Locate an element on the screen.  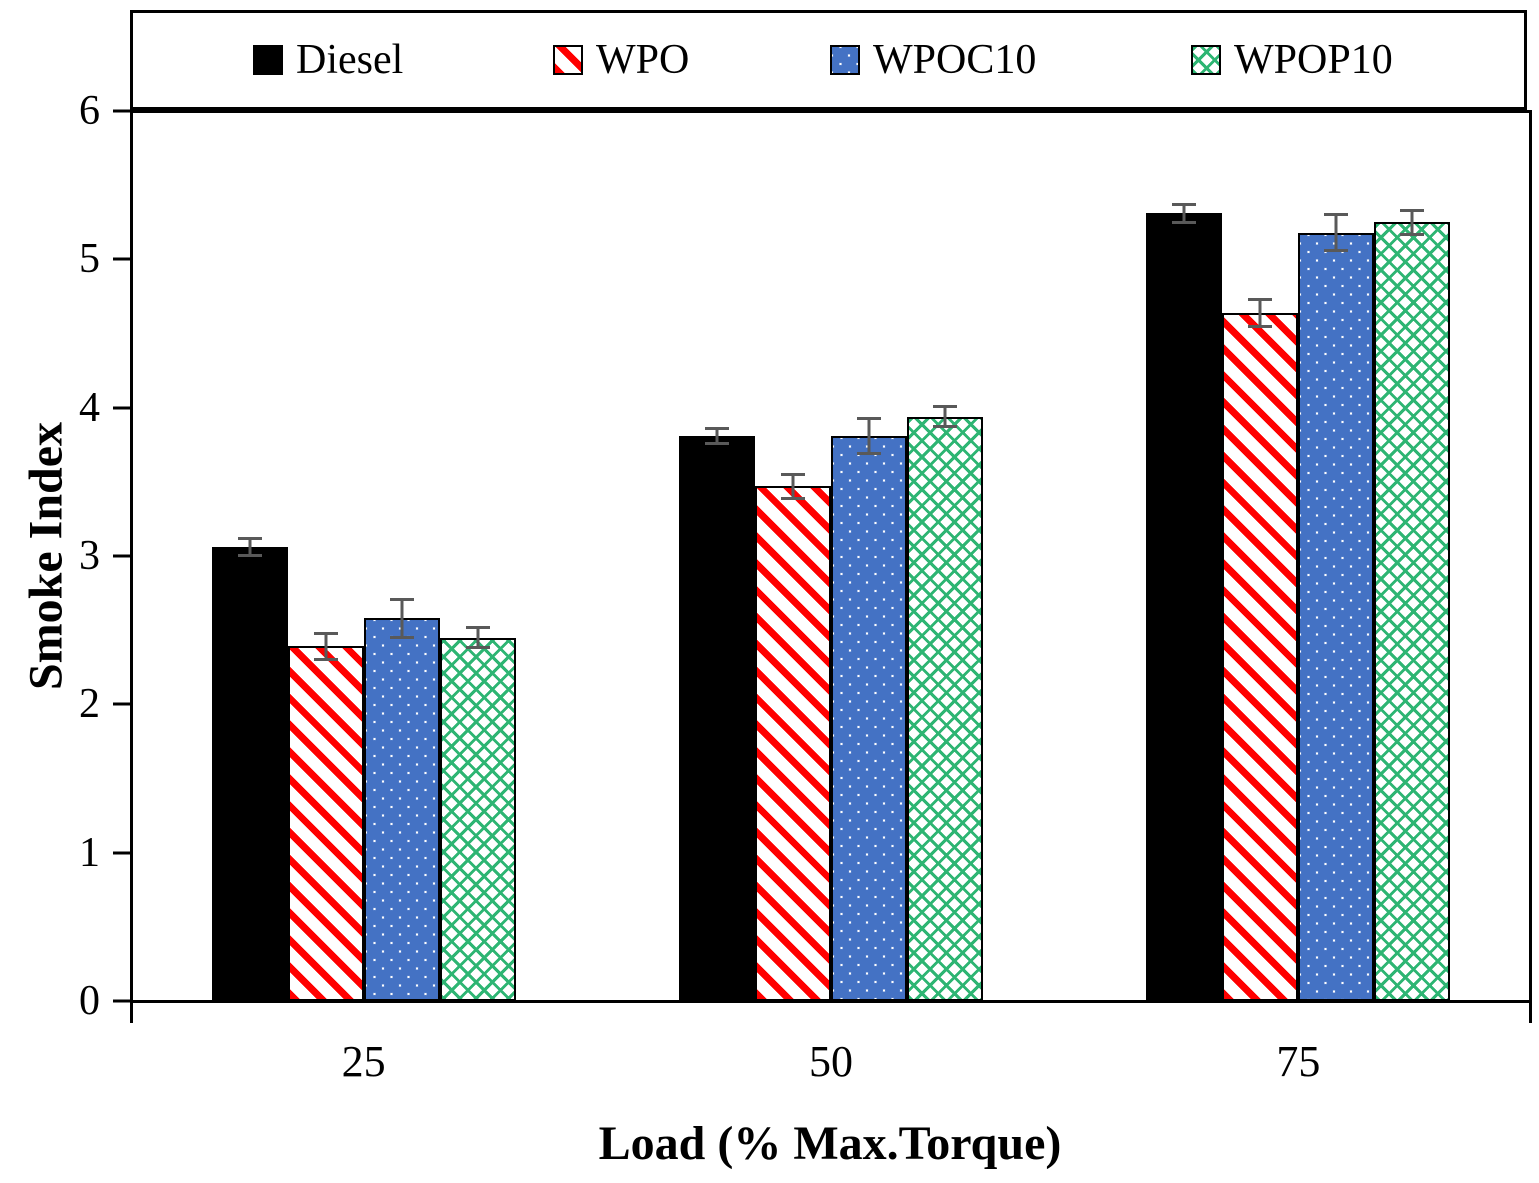
legend-item-wpop10: WPOP10 is located at coordinates (1292, 60).